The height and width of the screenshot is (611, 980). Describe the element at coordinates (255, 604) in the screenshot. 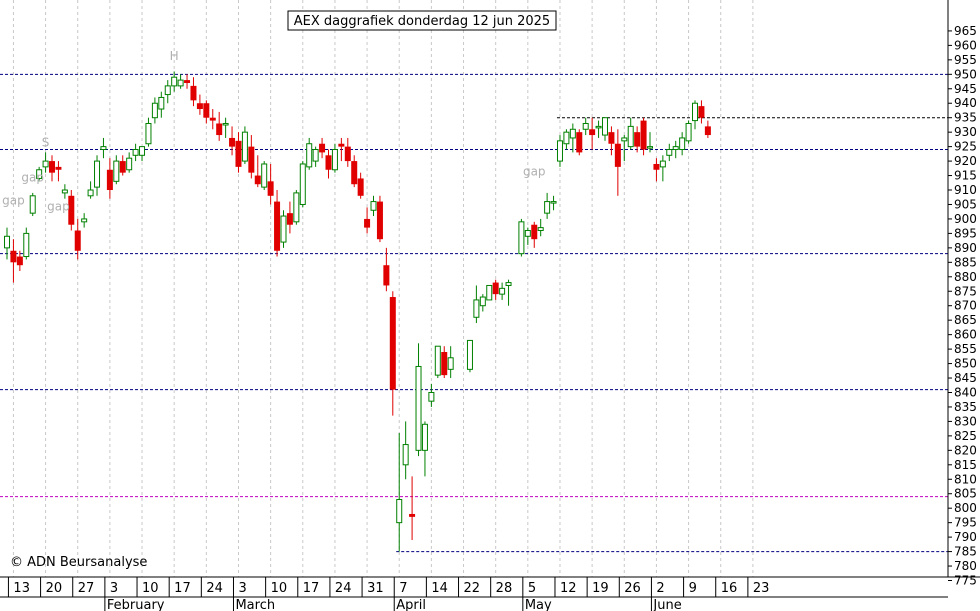

I see `x-month-label: March` at that location.